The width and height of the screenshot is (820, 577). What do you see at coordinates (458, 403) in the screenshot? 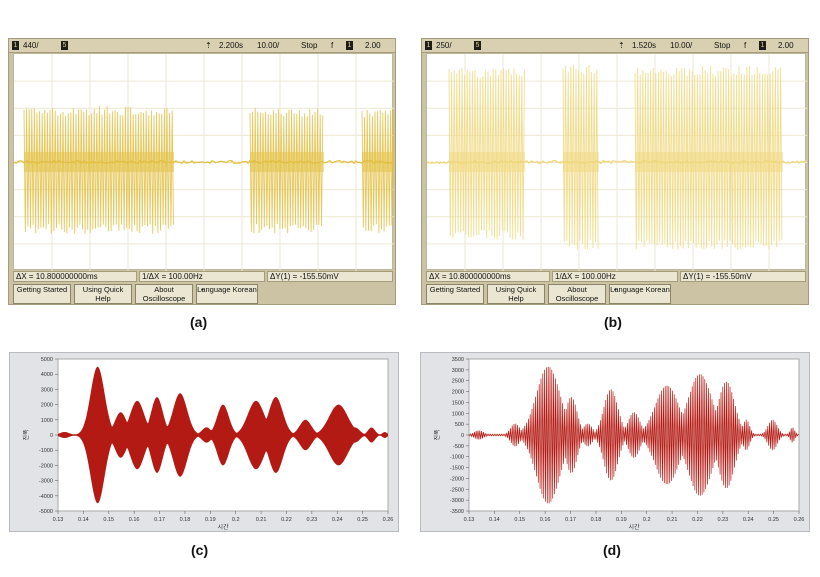
I see `y-tick-label: 1500` at bounding box center [458, 403].